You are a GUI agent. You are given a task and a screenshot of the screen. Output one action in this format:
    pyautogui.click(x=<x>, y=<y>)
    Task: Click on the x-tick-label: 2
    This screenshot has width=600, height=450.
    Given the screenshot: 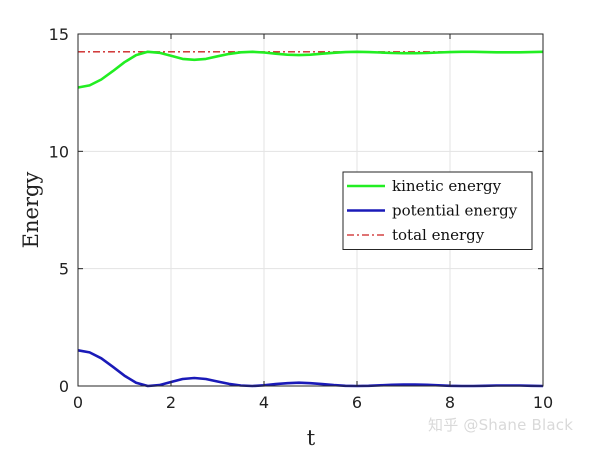 What is the action you would take?
    pyautogui.click(x=171, y=402)
    